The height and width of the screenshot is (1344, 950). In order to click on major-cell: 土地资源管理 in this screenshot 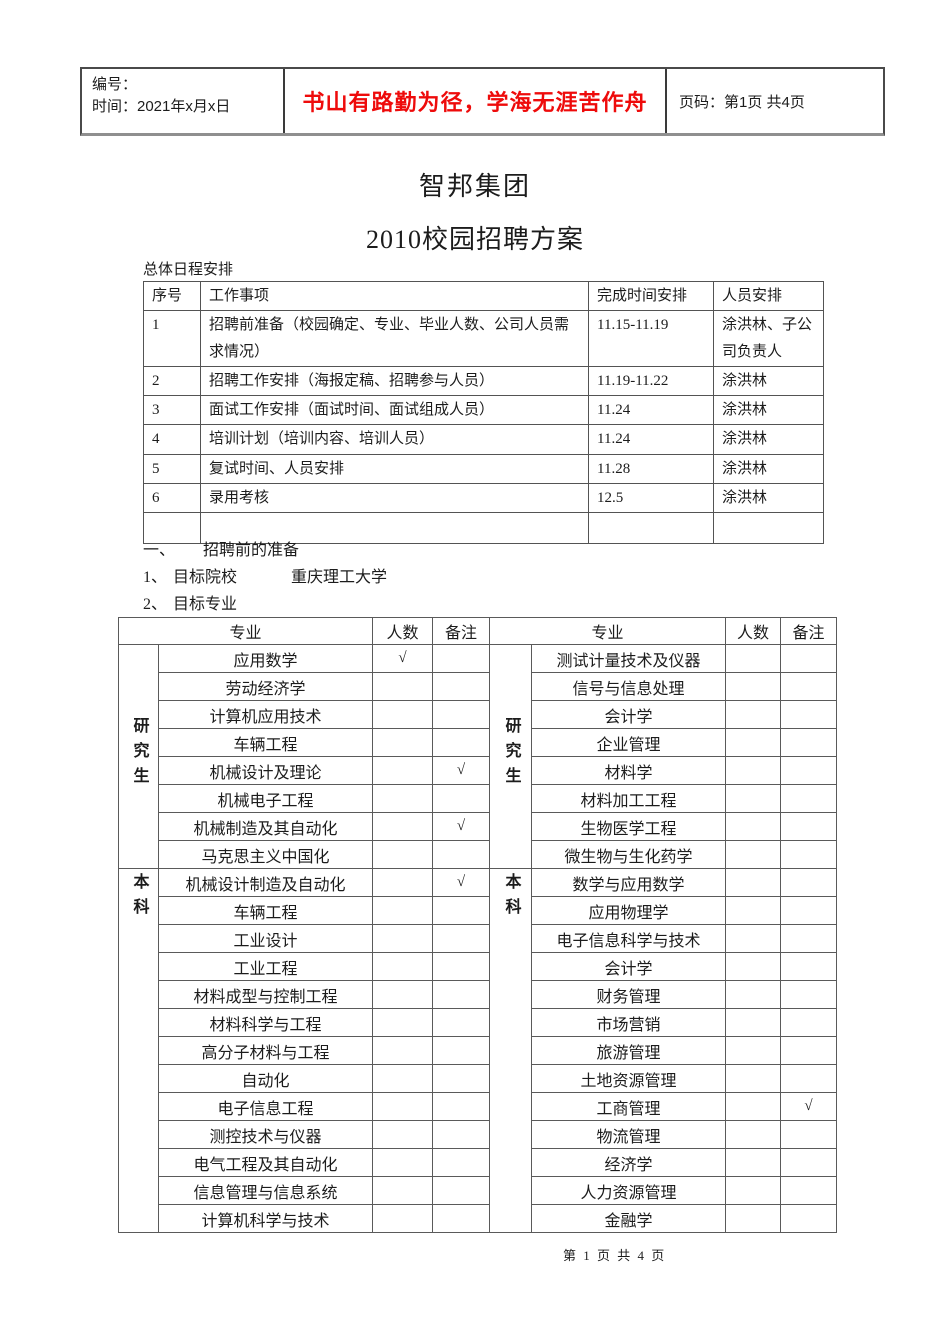, I will do `click(629, 1078)`.